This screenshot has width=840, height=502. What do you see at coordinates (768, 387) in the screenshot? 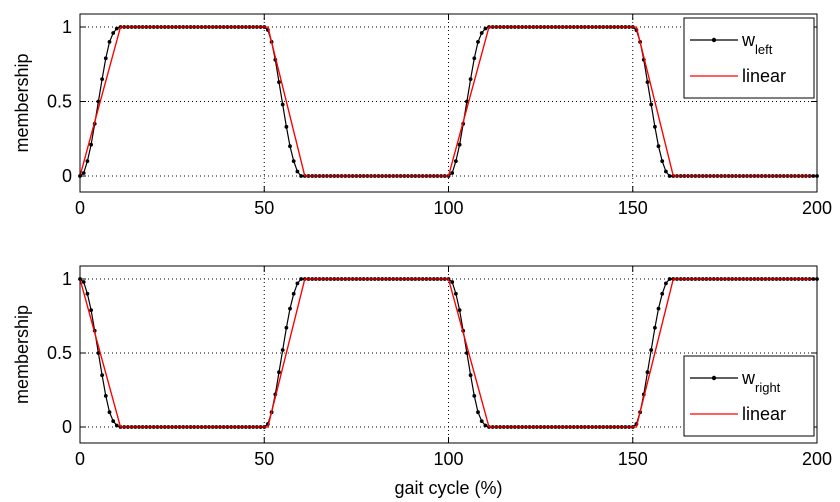
I see `legend-label-subscript: right` at bounding box center [768, 387].